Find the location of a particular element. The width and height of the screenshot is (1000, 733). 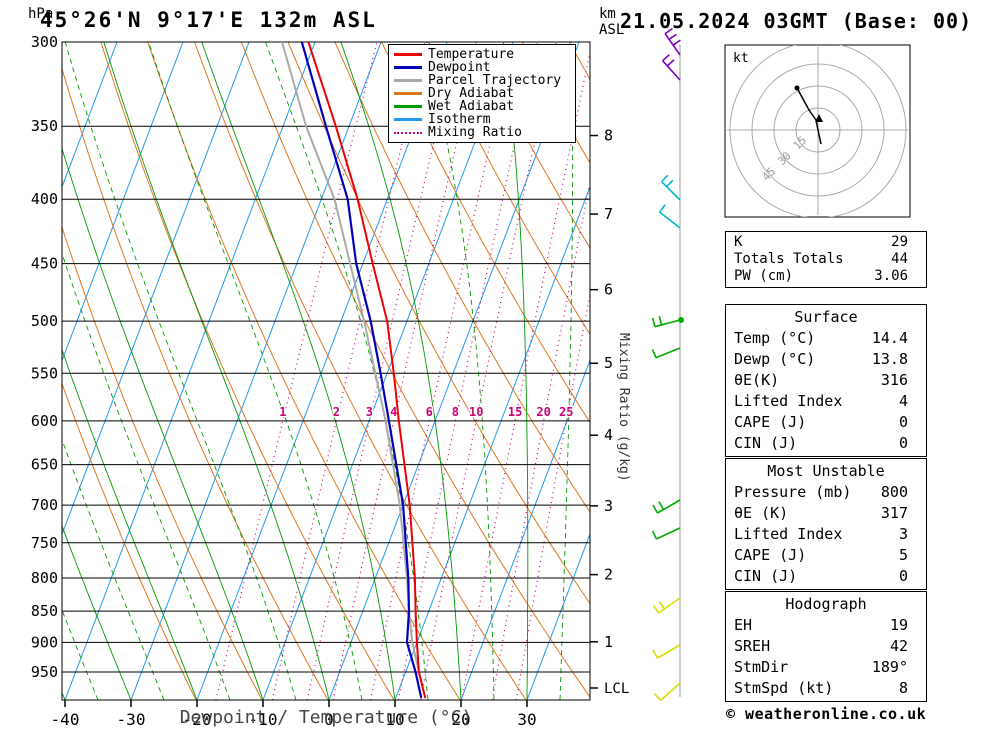

table-indices: K 29 Totals Totals 44 PW (cm) 3.06 is located at coordinates (826, 259).